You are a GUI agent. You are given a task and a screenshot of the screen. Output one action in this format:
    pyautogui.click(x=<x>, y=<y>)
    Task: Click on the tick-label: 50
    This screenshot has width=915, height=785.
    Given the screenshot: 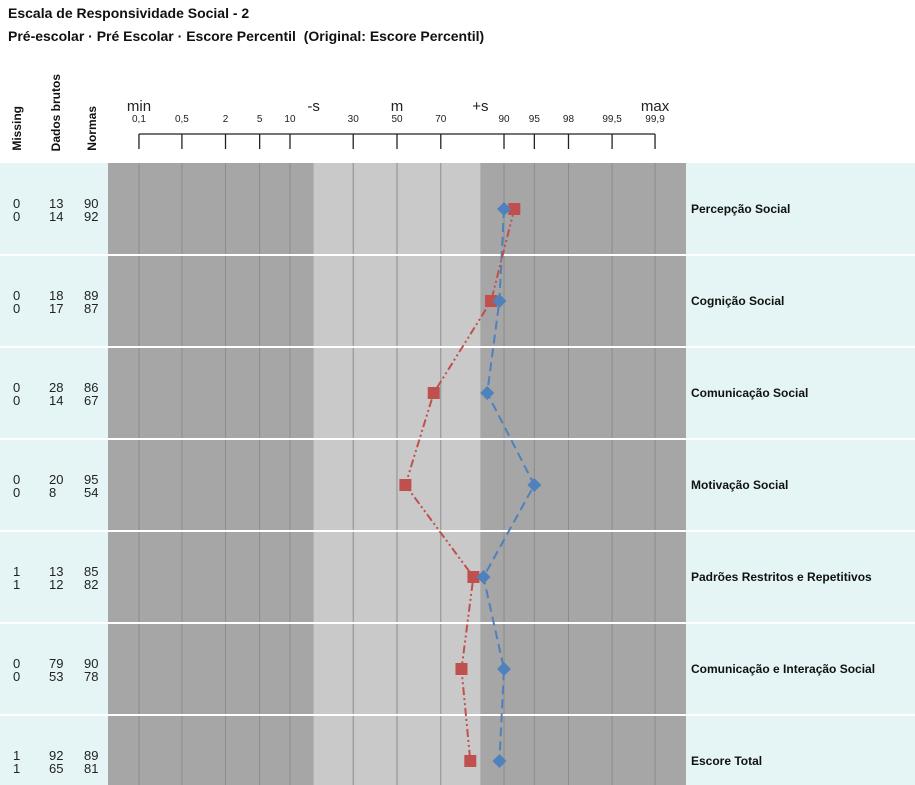 What is the action you would take?
    pyautogui.click(x=397, y=119)
    